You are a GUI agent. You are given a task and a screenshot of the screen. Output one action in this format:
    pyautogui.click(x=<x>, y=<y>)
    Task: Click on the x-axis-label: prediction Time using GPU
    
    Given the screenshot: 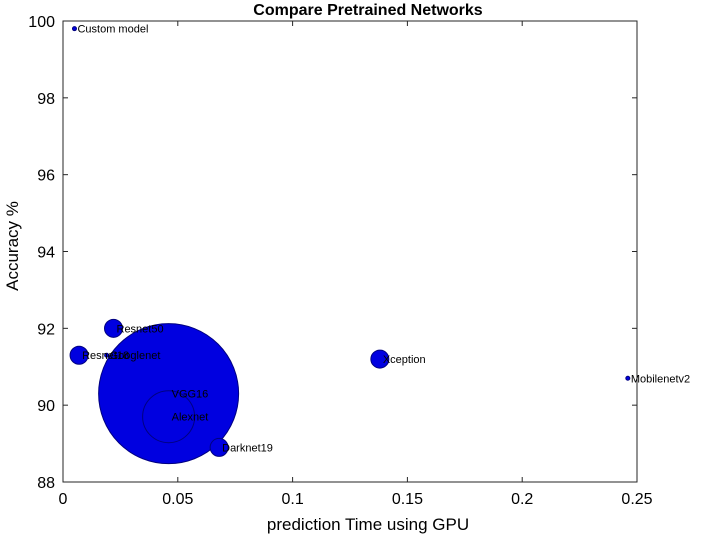 What is the action you would take?
    pyautogui.click(x=368, y=524)
    